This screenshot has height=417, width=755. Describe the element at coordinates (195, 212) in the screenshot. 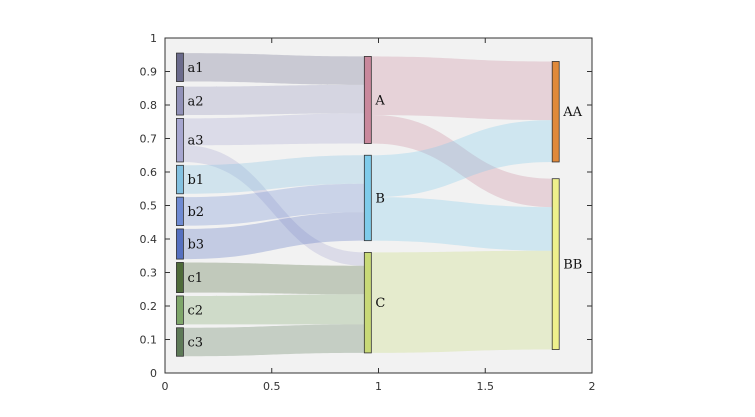

I see `node-label-b2: b2` at that location.